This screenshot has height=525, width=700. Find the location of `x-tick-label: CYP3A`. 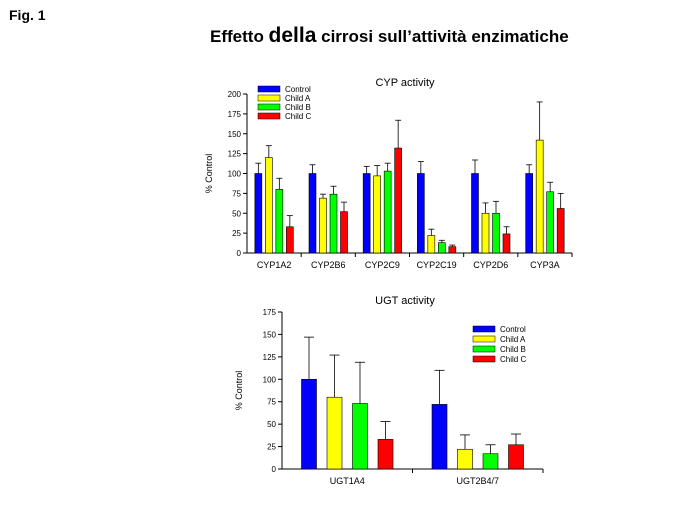

x-tick-label: CYP3A is located at coordinates (545, 265).